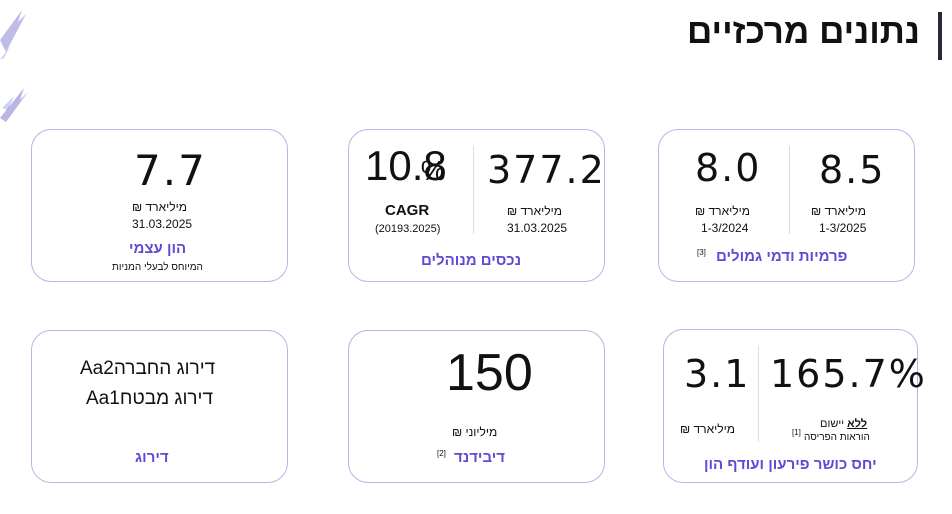 Image resolution: width=952 pixels, height=514 pixels. What do you see at coordinates (471, 260) in the screenshot?
I see `aum-label: נכסים מנוהלים` at bounding box center [471, 260].